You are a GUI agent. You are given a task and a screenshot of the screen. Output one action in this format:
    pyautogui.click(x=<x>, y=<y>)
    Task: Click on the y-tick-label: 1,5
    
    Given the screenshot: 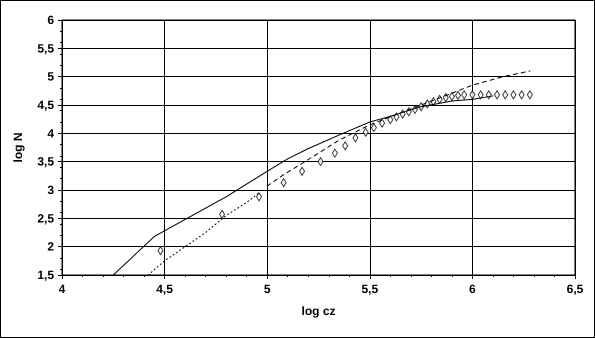 What is the action you would take?
    pyautogui.click(x=45, y=275)
    